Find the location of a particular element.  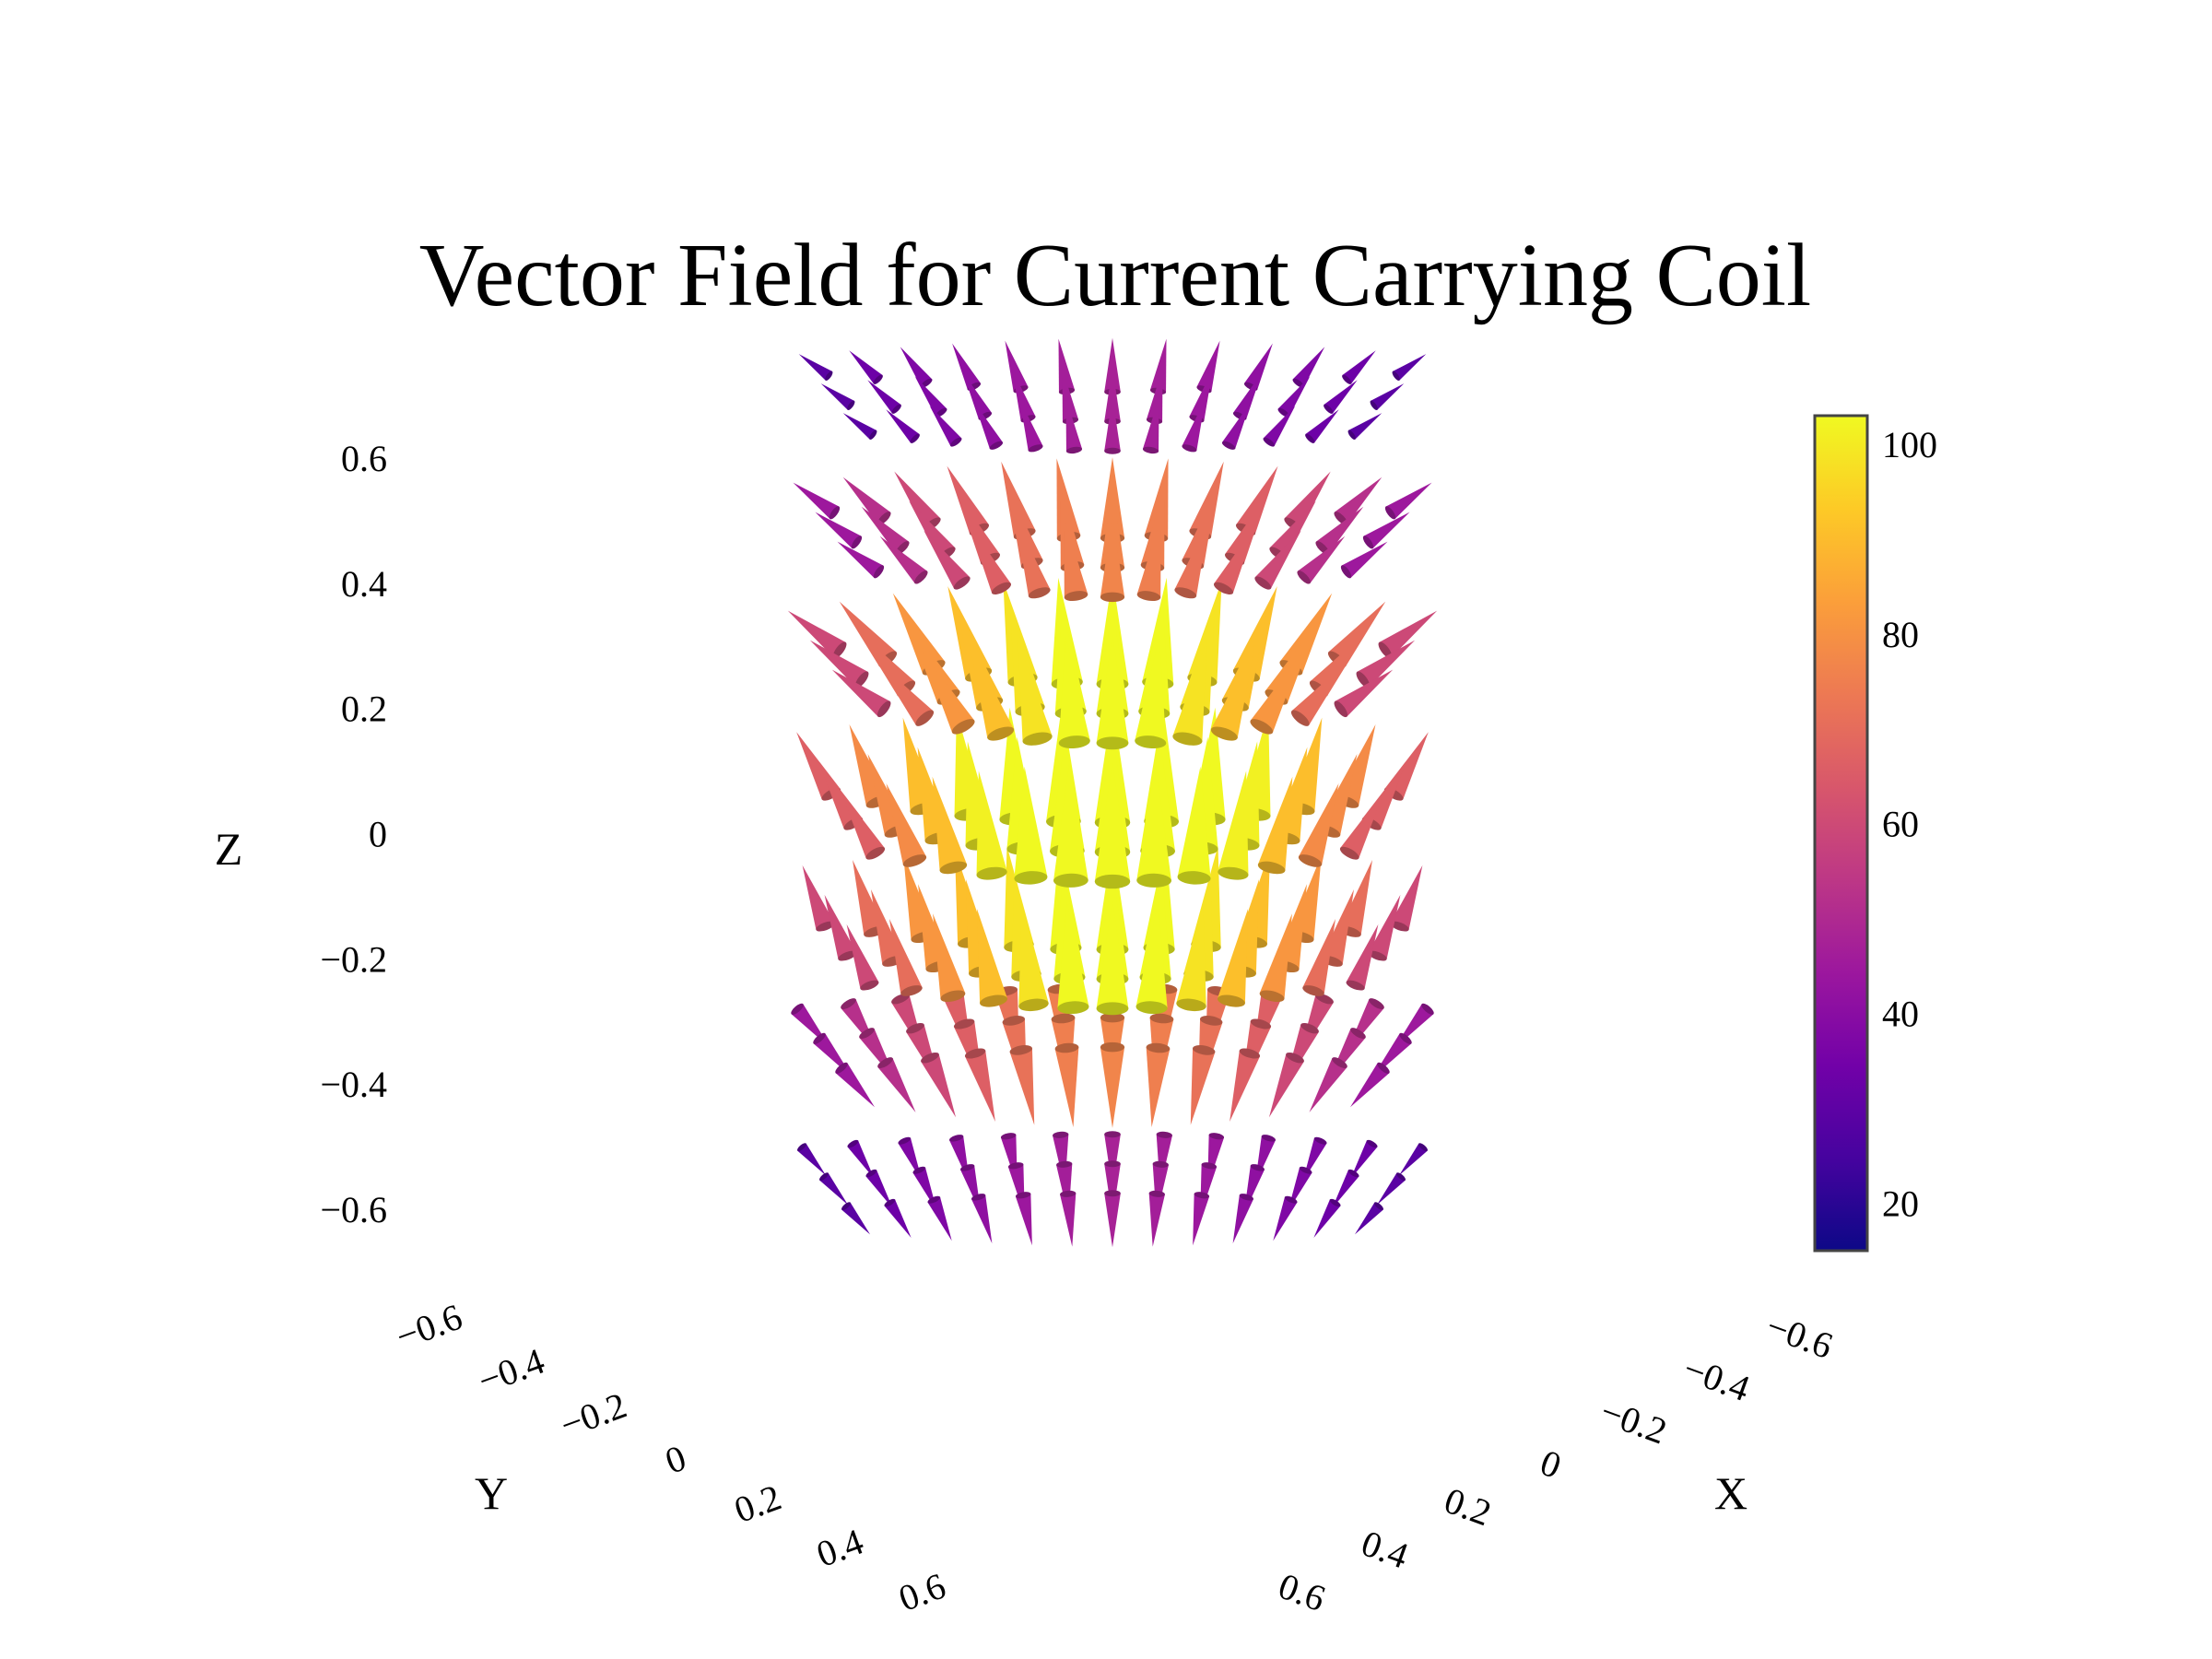

colorbar-tick-label: 20 is located at coordinates (1900, 1204).